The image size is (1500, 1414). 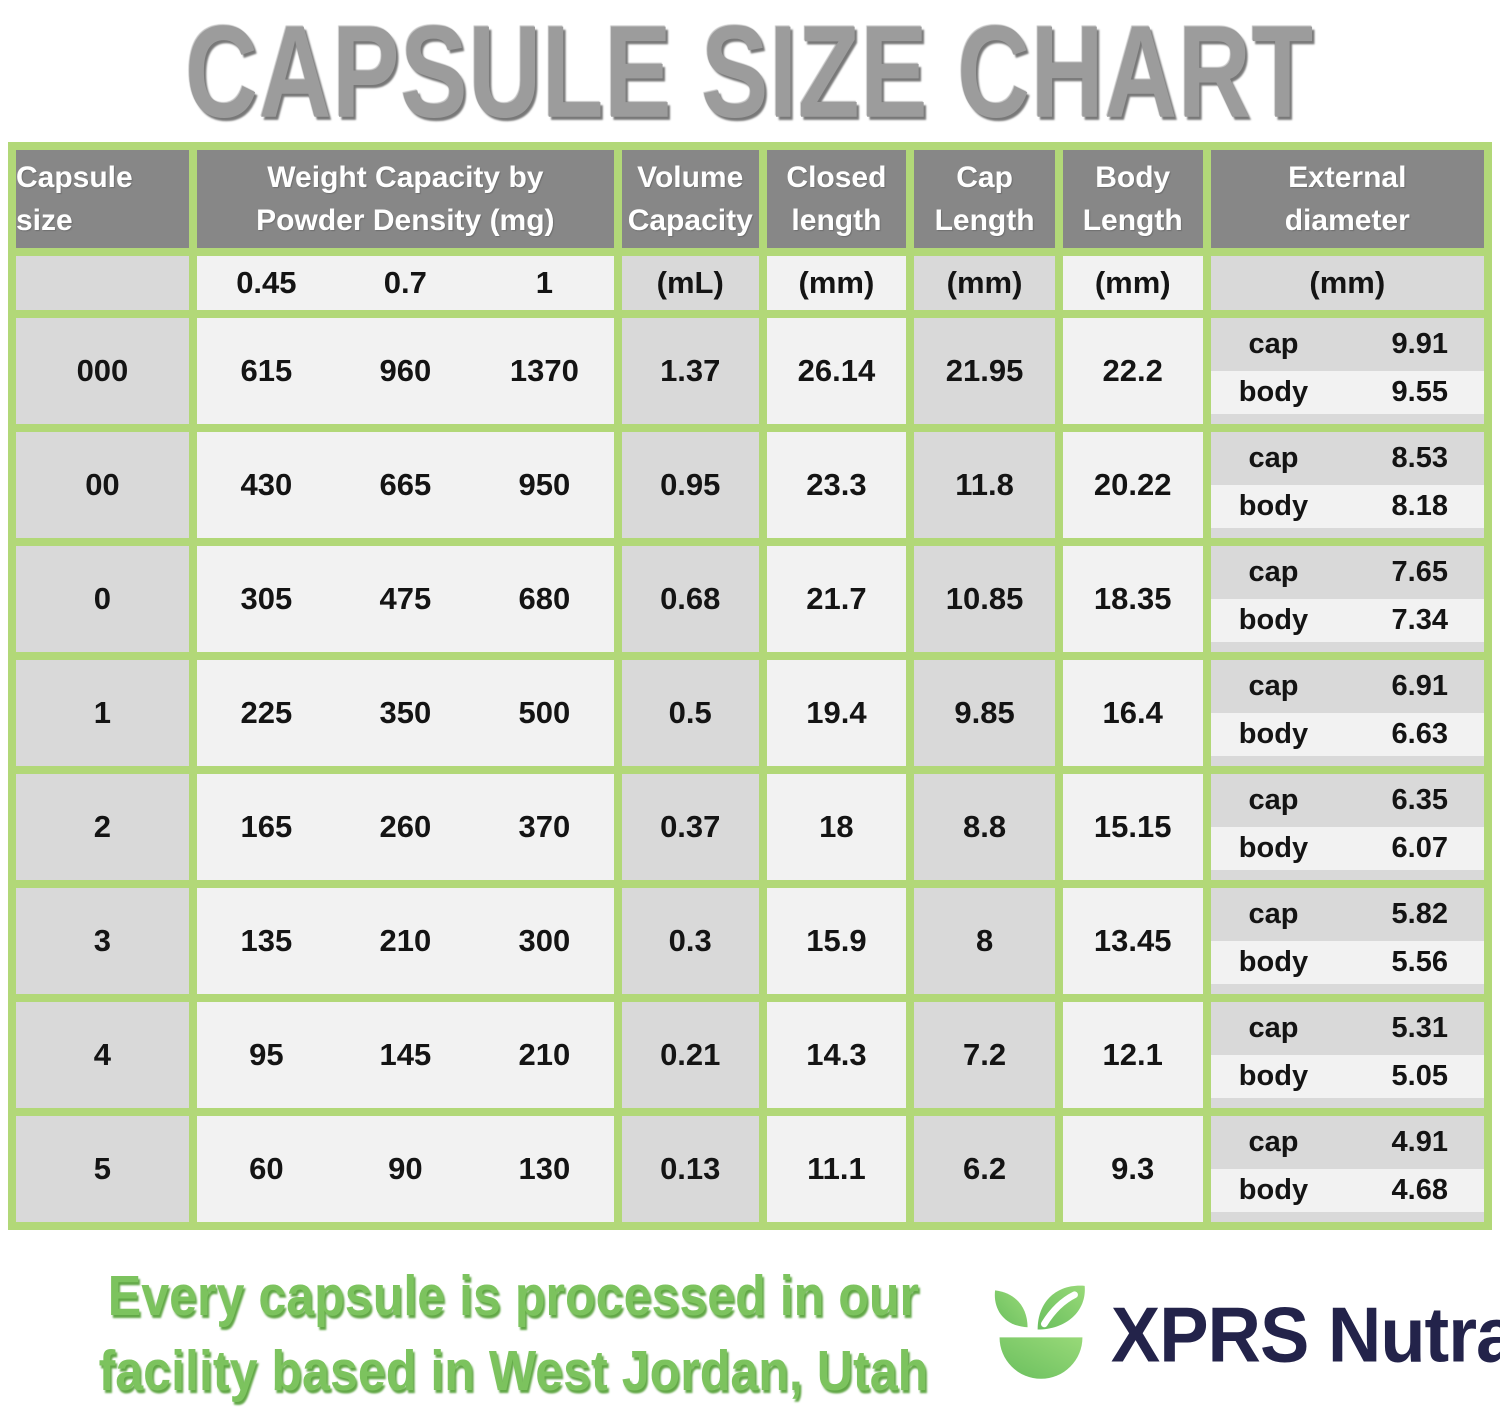 I want to click on cell-weight-capacities: 430 665 950, so click(x=405, y=485).